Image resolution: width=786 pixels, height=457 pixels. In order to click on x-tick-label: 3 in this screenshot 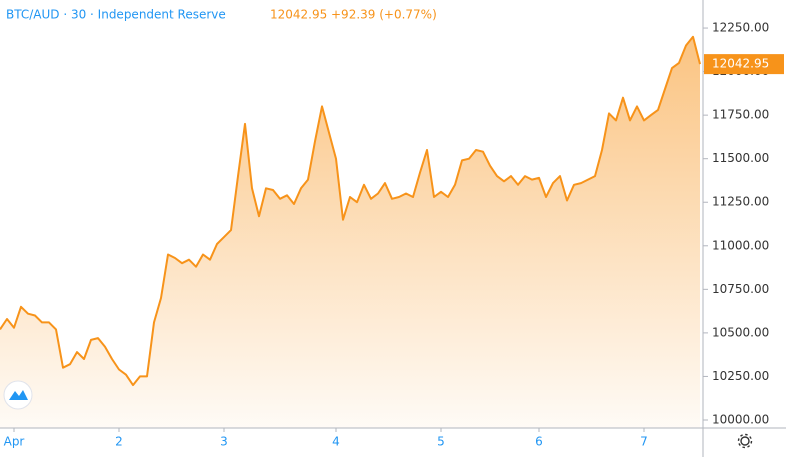, I will do `click(224, 442)`.